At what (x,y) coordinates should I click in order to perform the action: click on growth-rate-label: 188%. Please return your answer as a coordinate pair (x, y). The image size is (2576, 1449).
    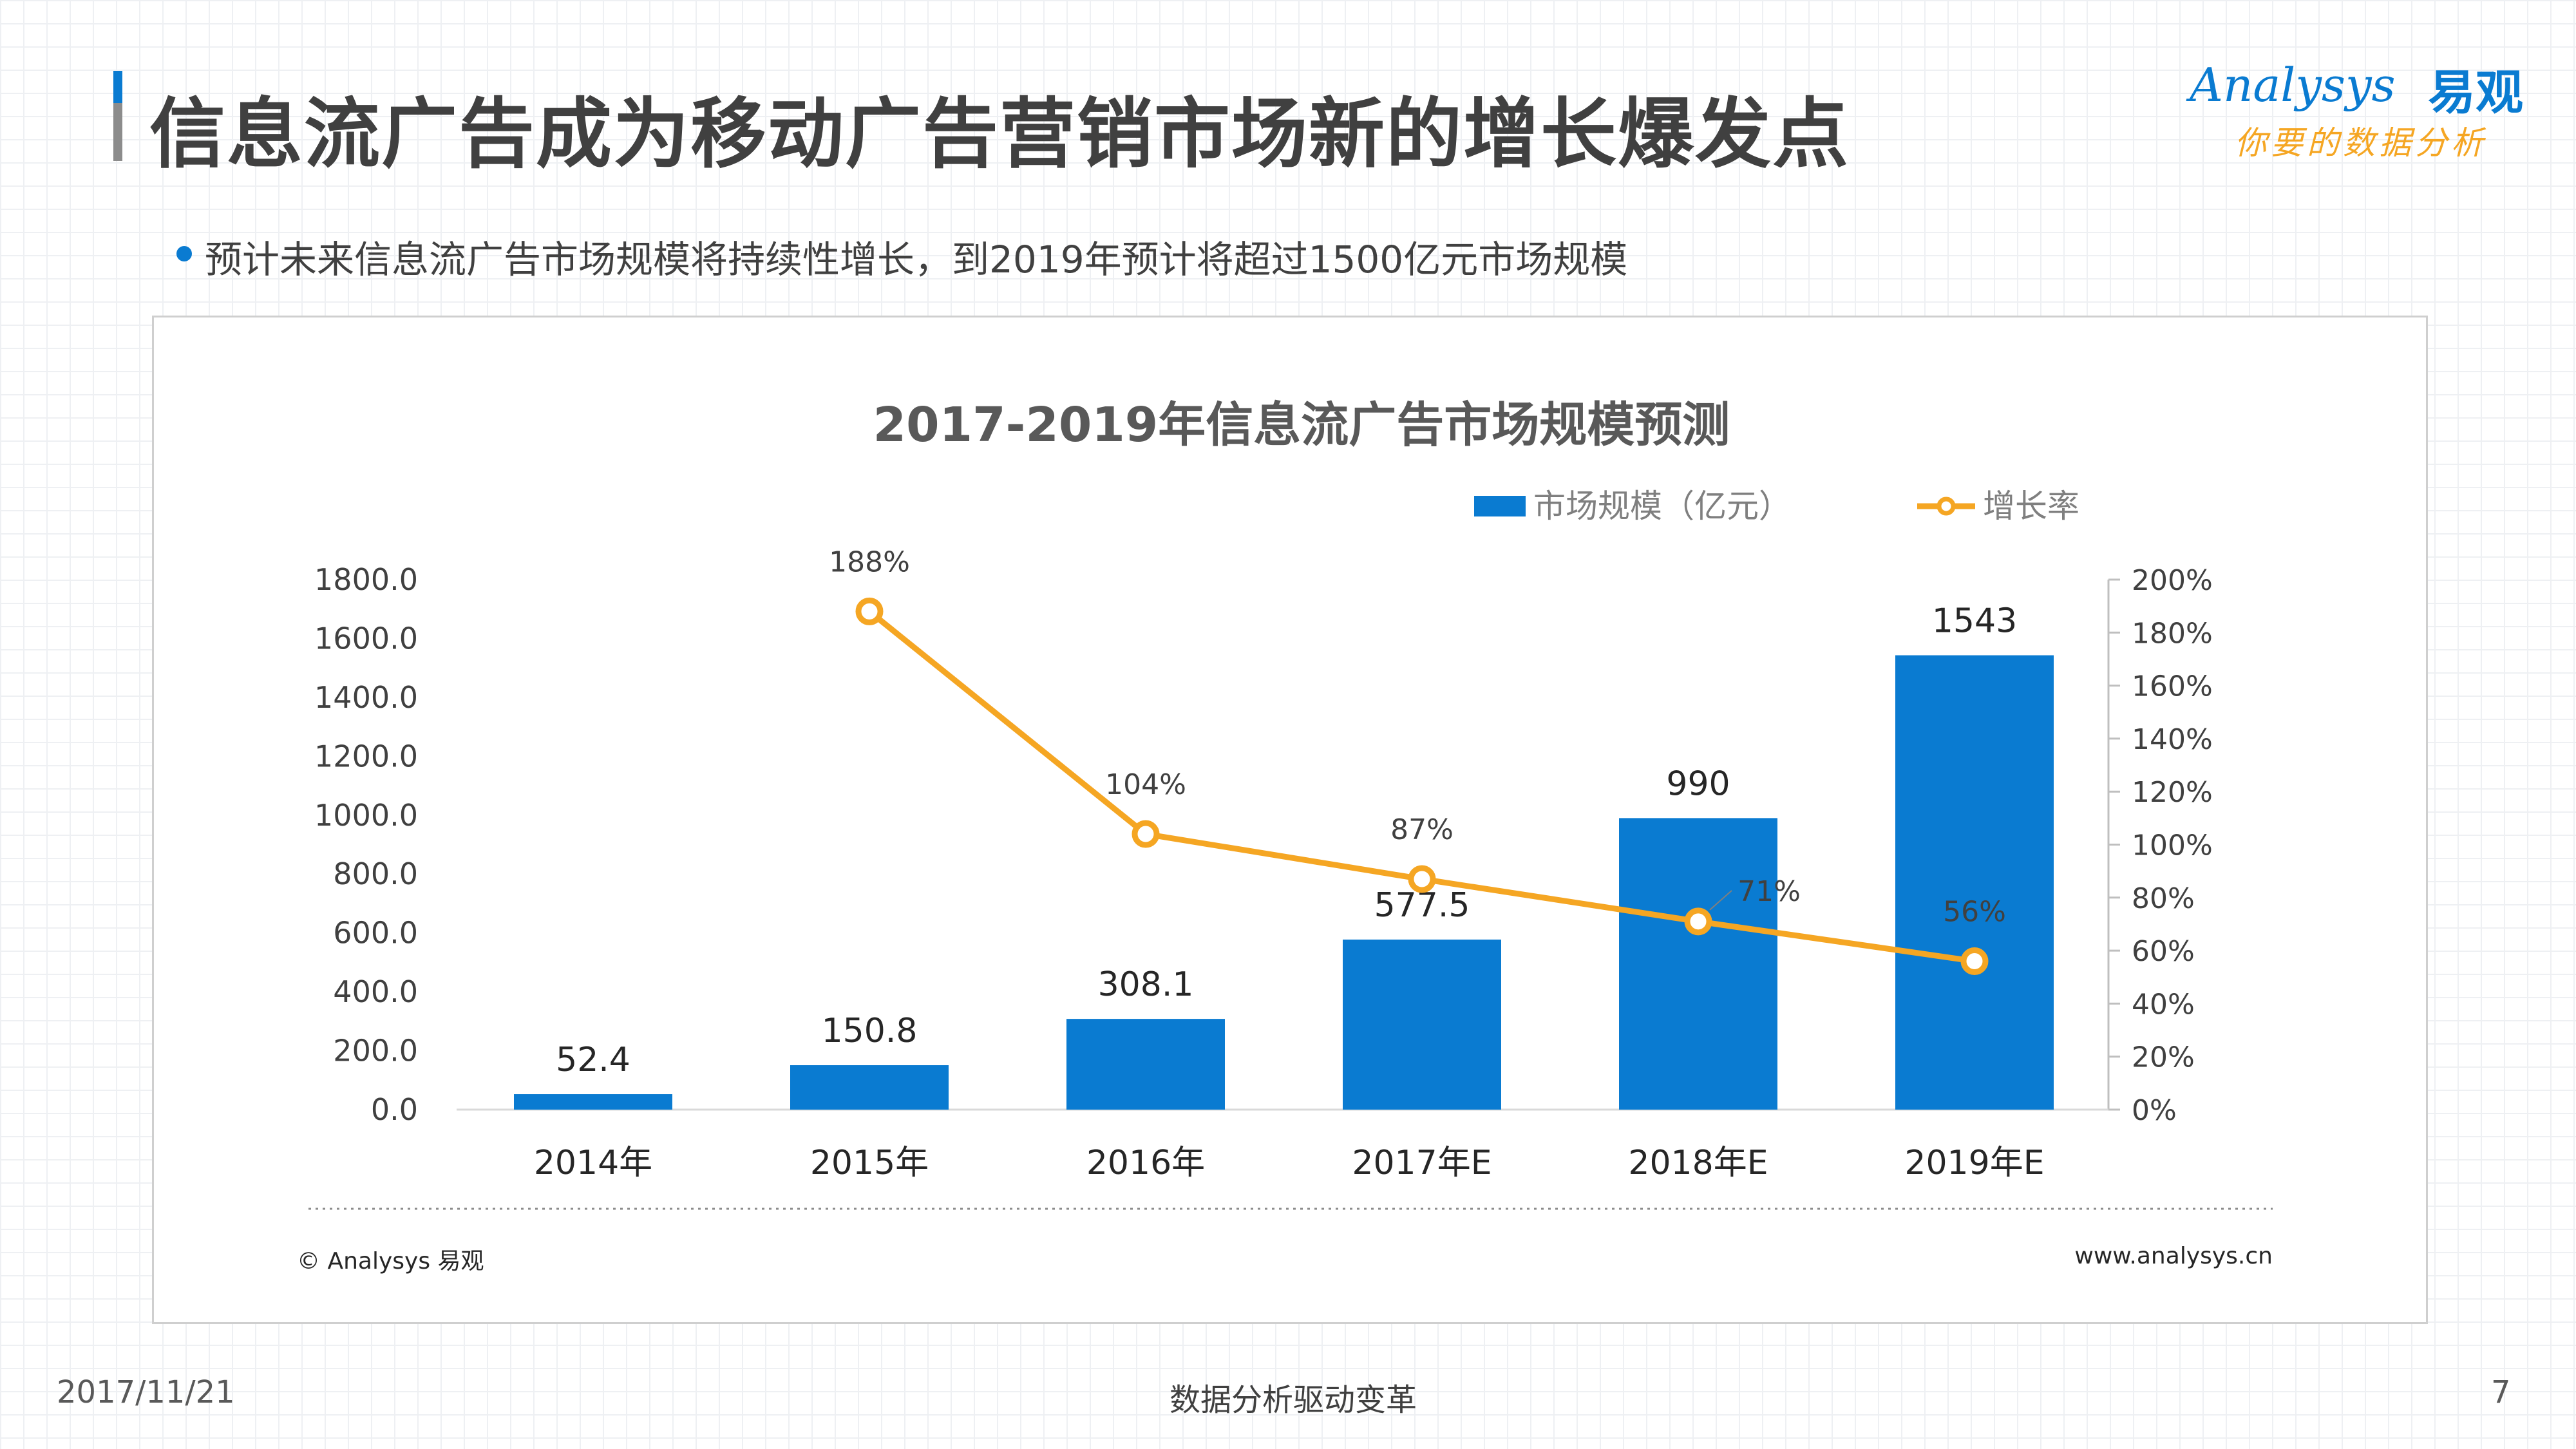
    Looking at the image, I should click on (870, 561).